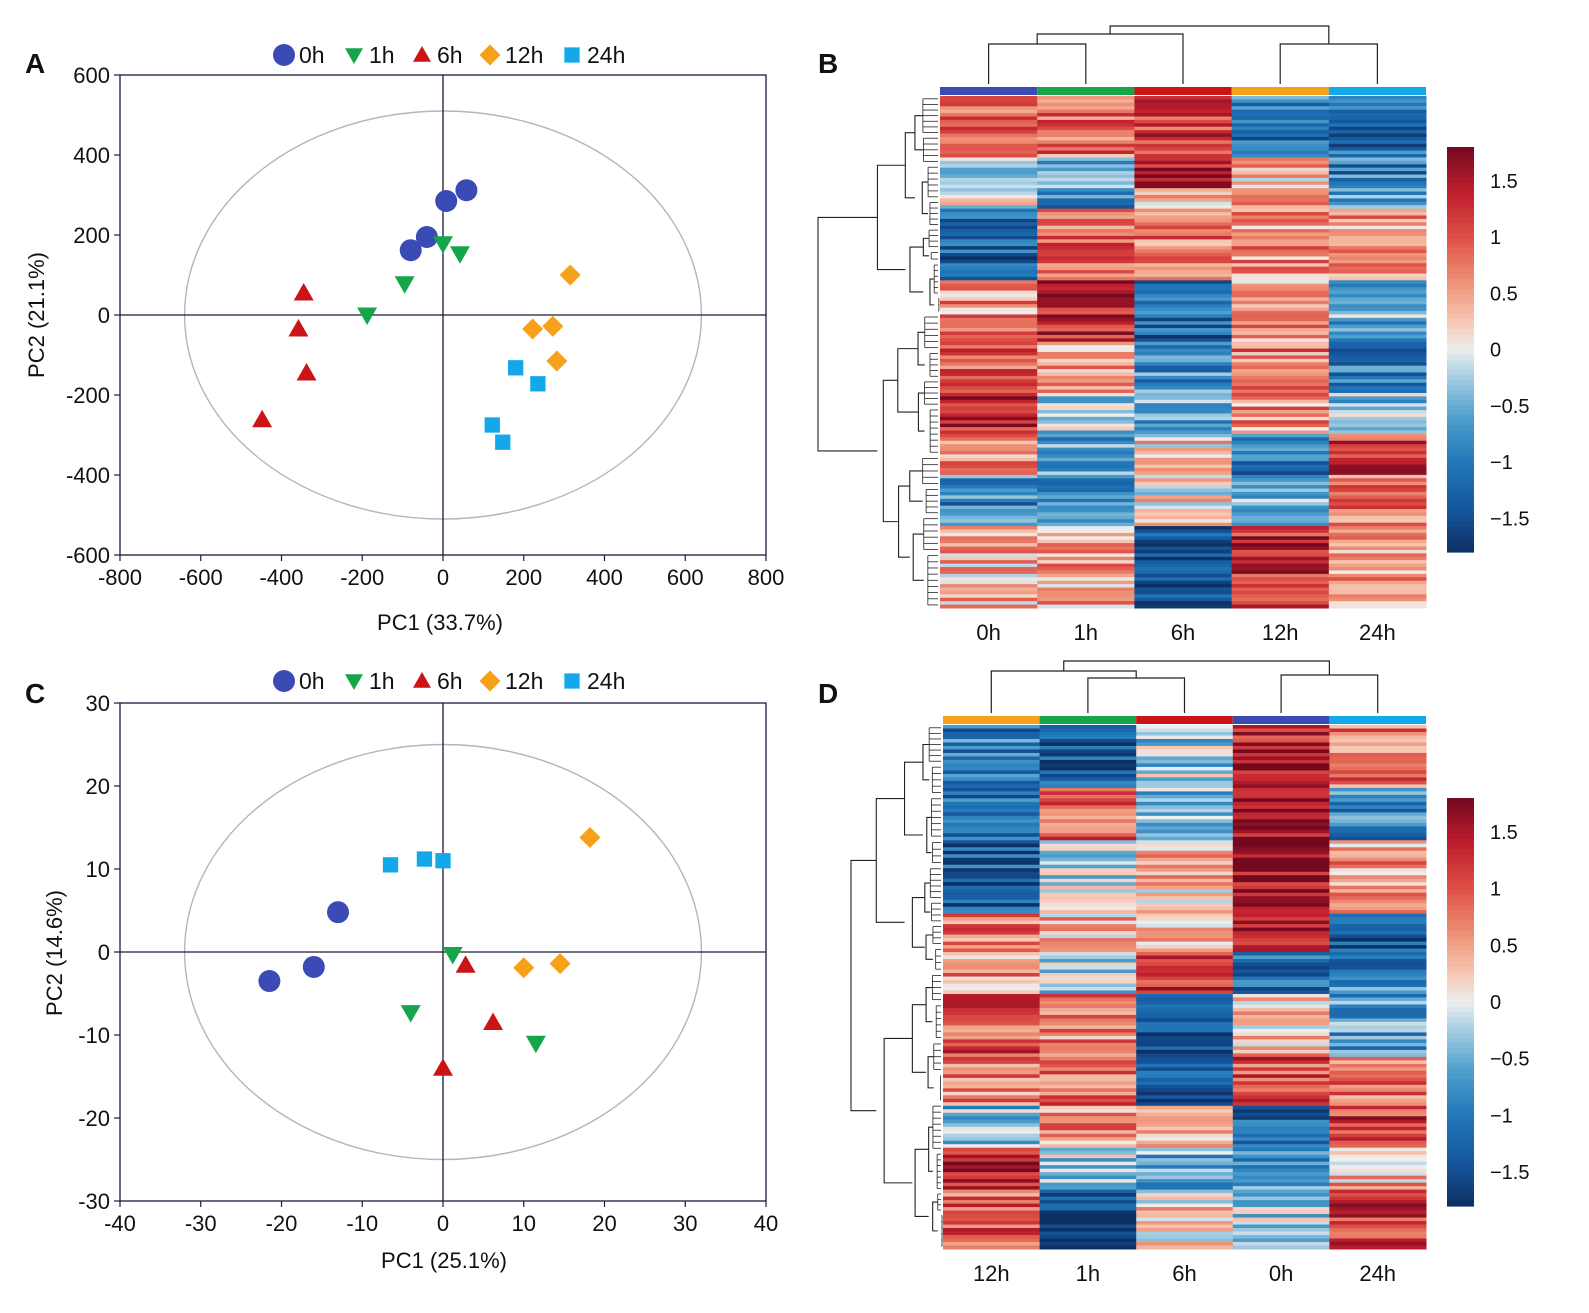  What do you see at coordinates (1280, 91) in the screenshot?
I see `group-bar-12h-b` at bounding box center [1280, 91].